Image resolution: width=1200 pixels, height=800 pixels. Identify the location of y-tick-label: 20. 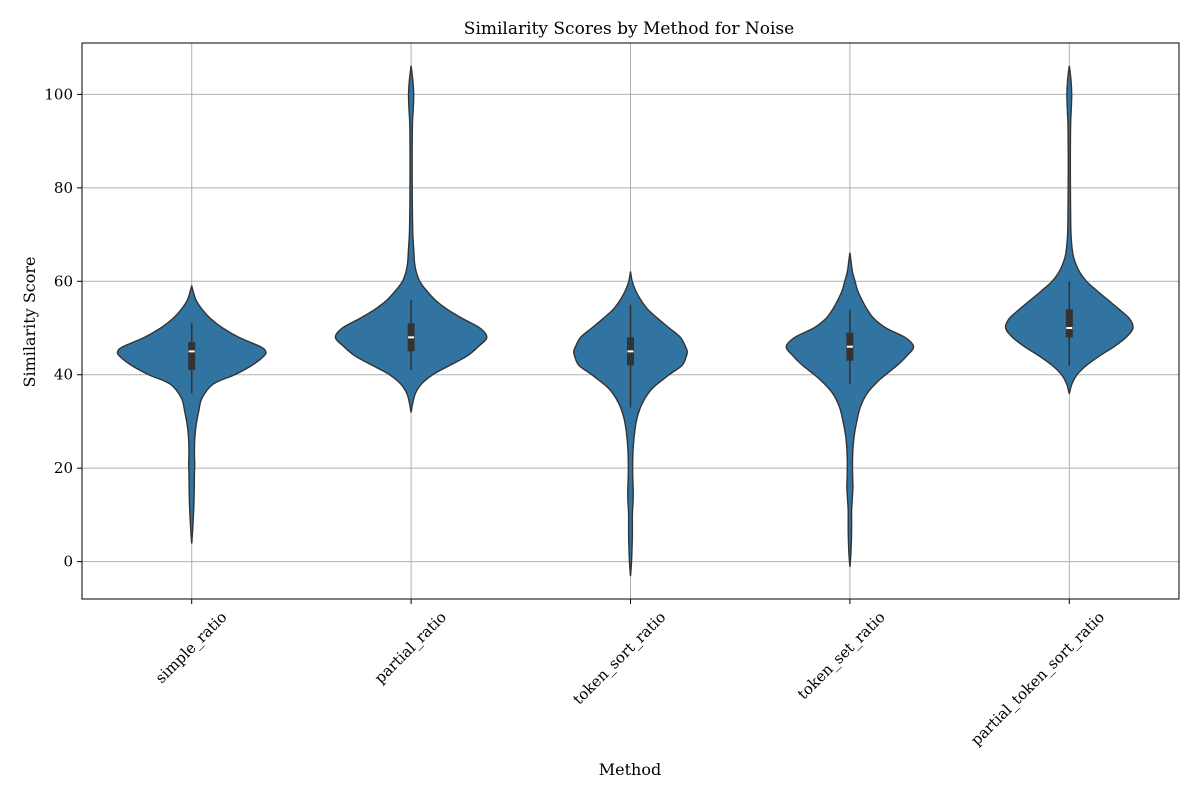
(63, 468).